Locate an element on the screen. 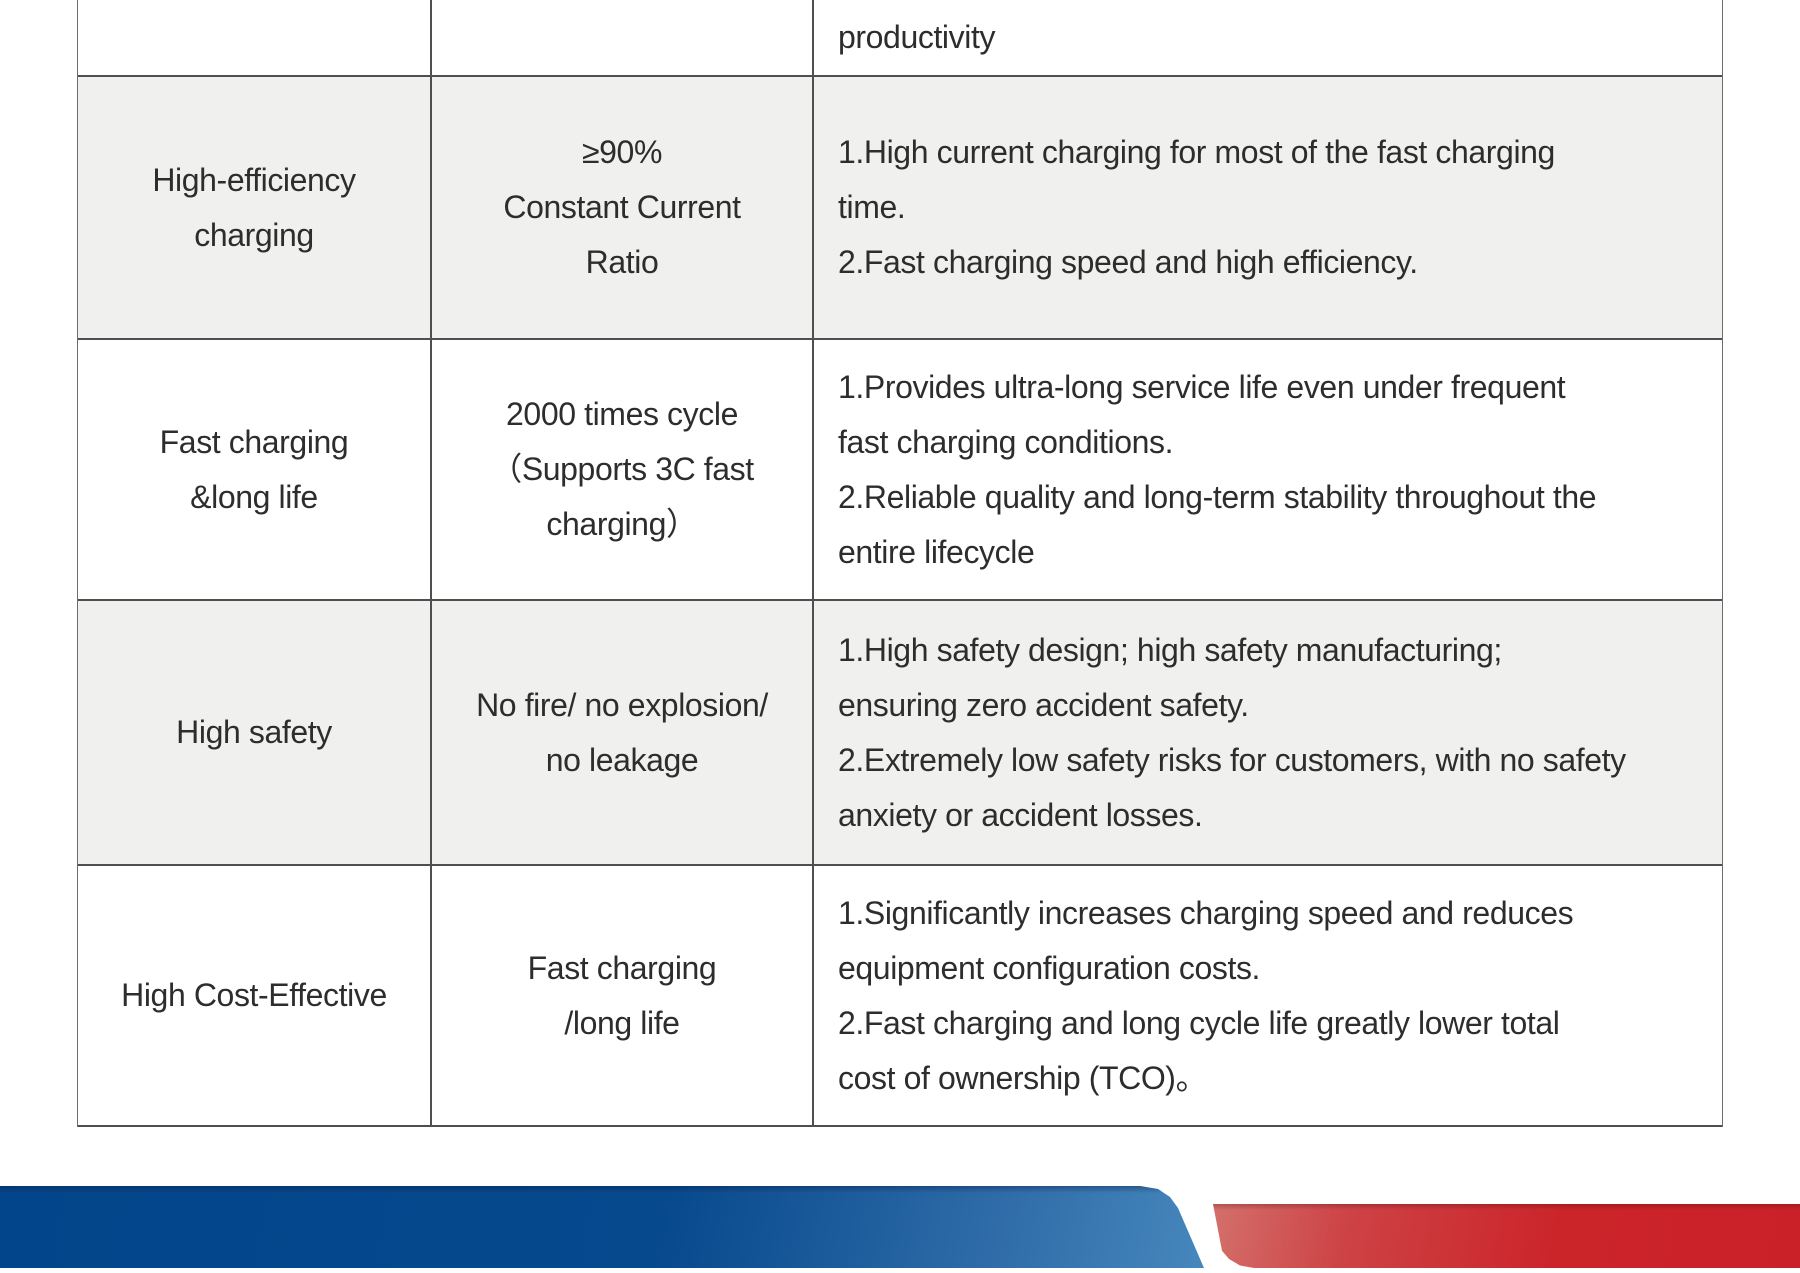 This screenshot has height=1273, width=1800. feature-line: Fast charging is located at coordinates (254, 441).